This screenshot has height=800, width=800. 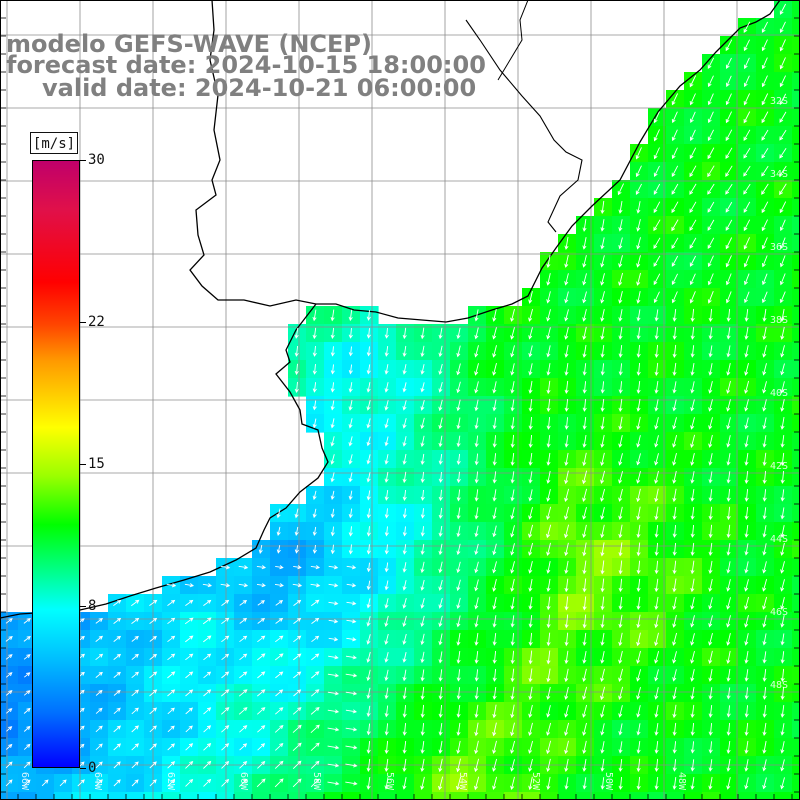 What do you see at coordinates (779, 685) in the screenshot?
I see `latitude-label: 48S` at bounding box center [779, 685].